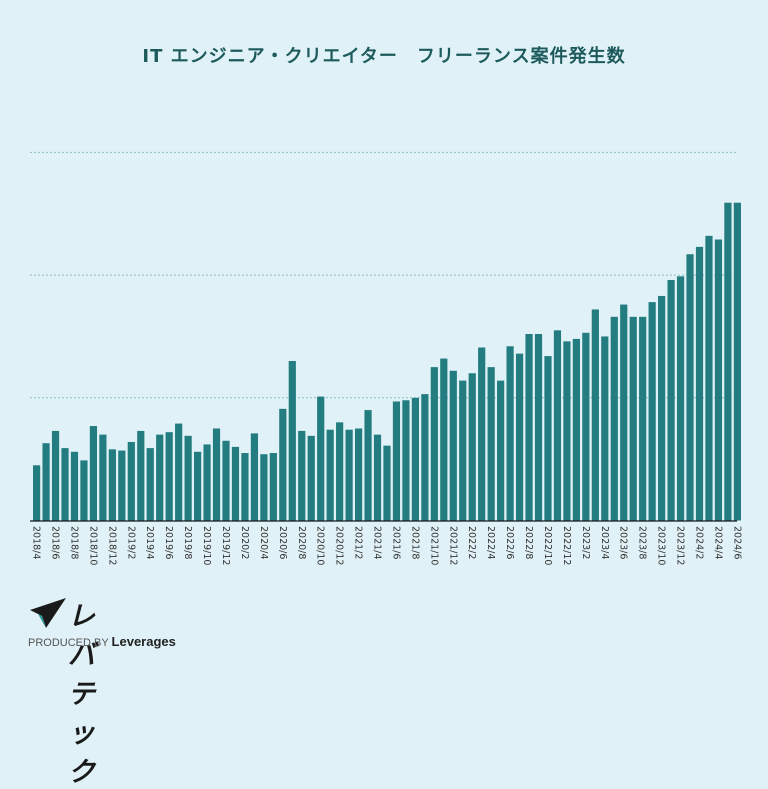 This screenshot has width=768, height=789. I want to click on bar-2021/4, so click(377, 477).